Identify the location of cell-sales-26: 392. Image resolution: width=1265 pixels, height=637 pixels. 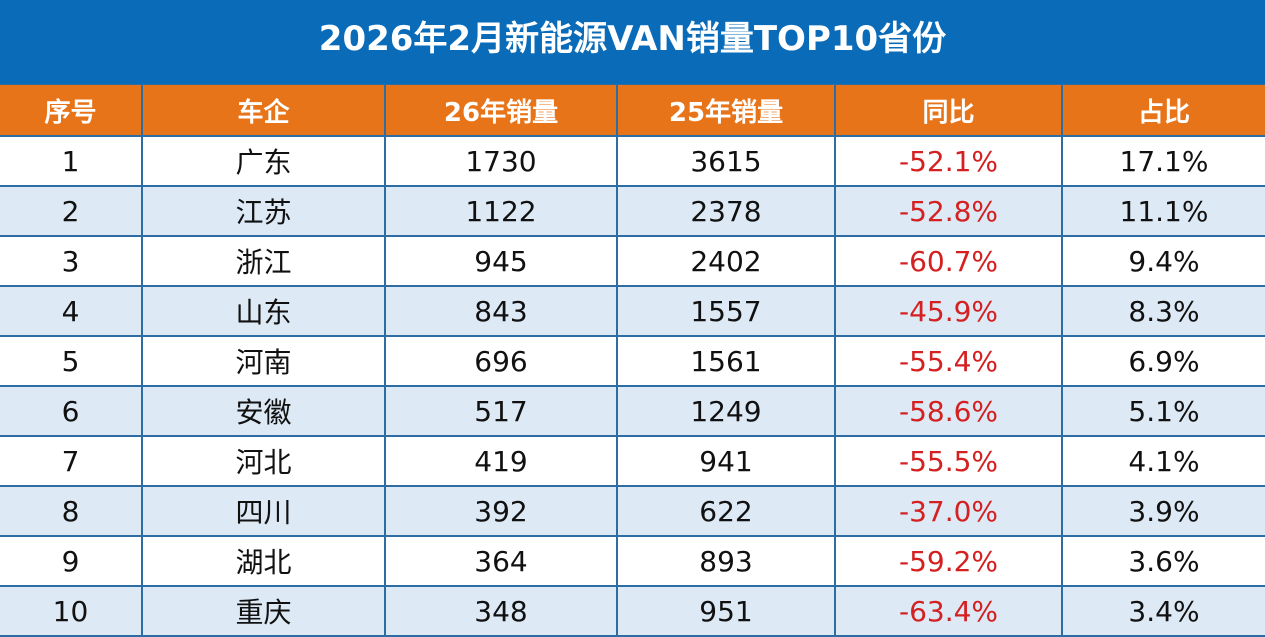
(501, 511).